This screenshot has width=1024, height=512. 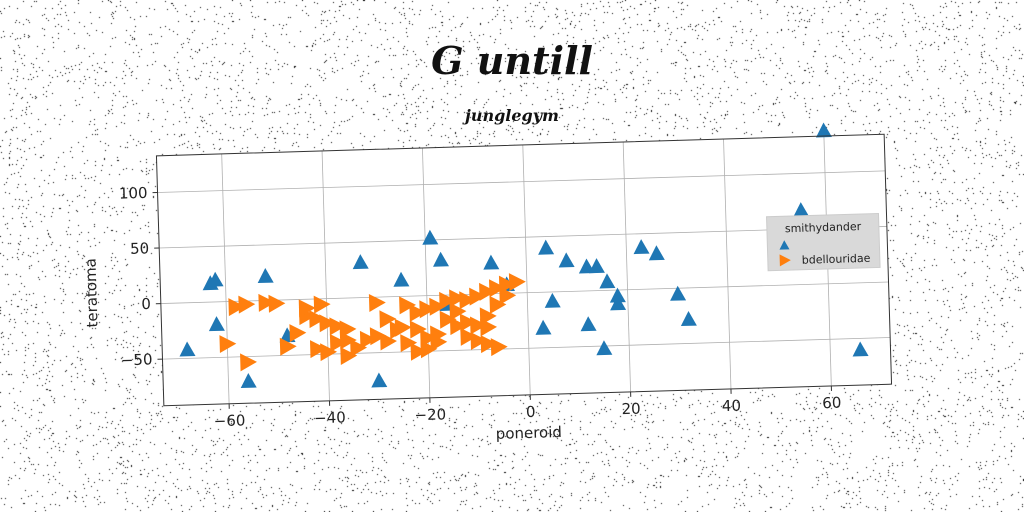 What do you see at coordinates (631, 409) in the screenshot?
I see `x-tick-label: 20` at bounding box center [631, 409].